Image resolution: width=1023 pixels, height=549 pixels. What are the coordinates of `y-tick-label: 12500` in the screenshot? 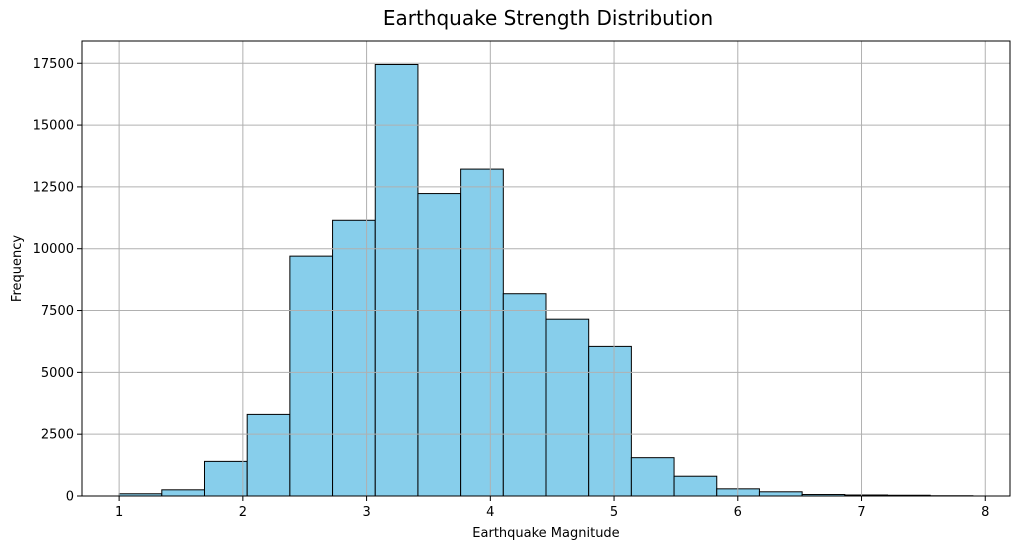 It's located at (53, 187).